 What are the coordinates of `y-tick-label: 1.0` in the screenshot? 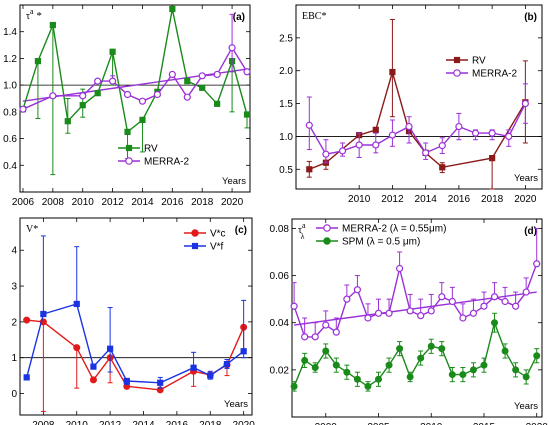 It's located at (10, 86).